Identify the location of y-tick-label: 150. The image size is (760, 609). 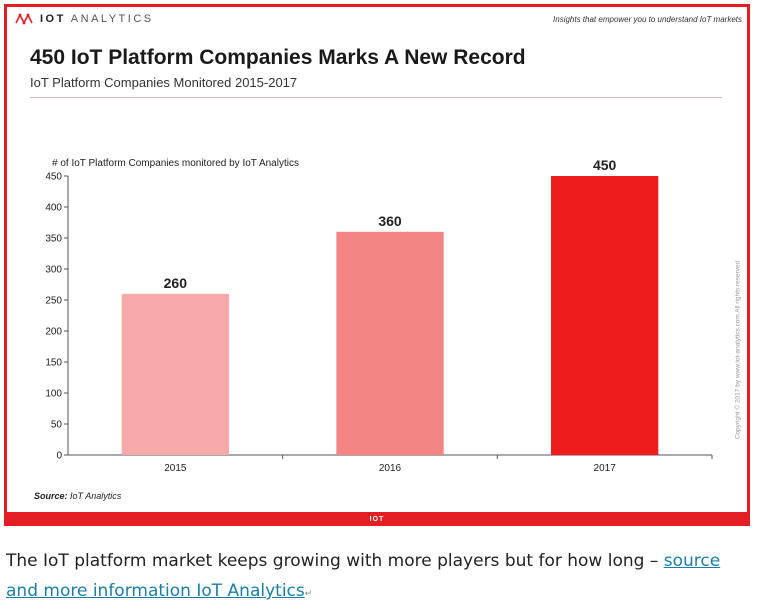
(53, 363).